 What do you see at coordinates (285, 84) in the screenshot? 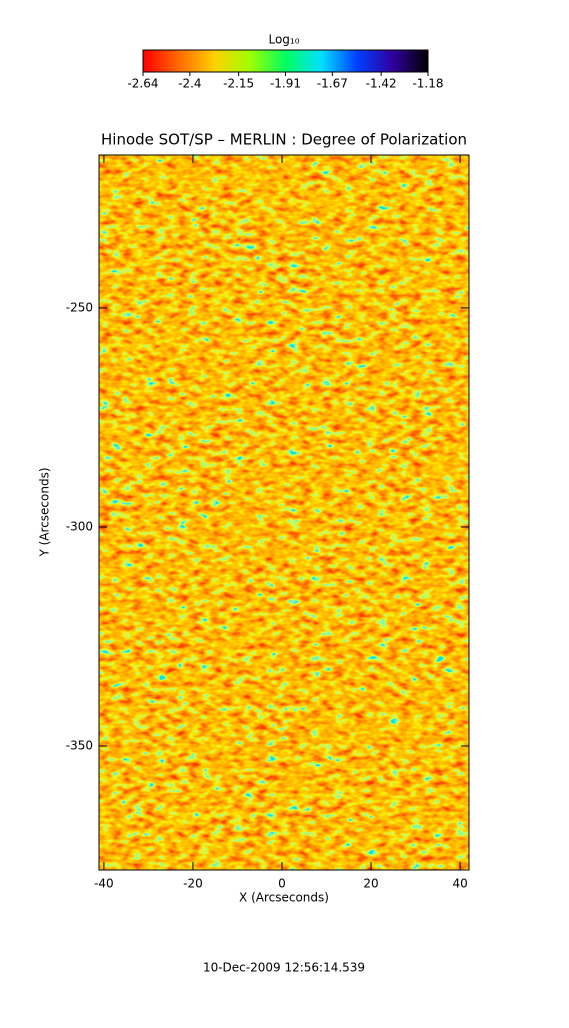
I see `colorbar-tick-label: -1.91` at bounding box center [285, 84].